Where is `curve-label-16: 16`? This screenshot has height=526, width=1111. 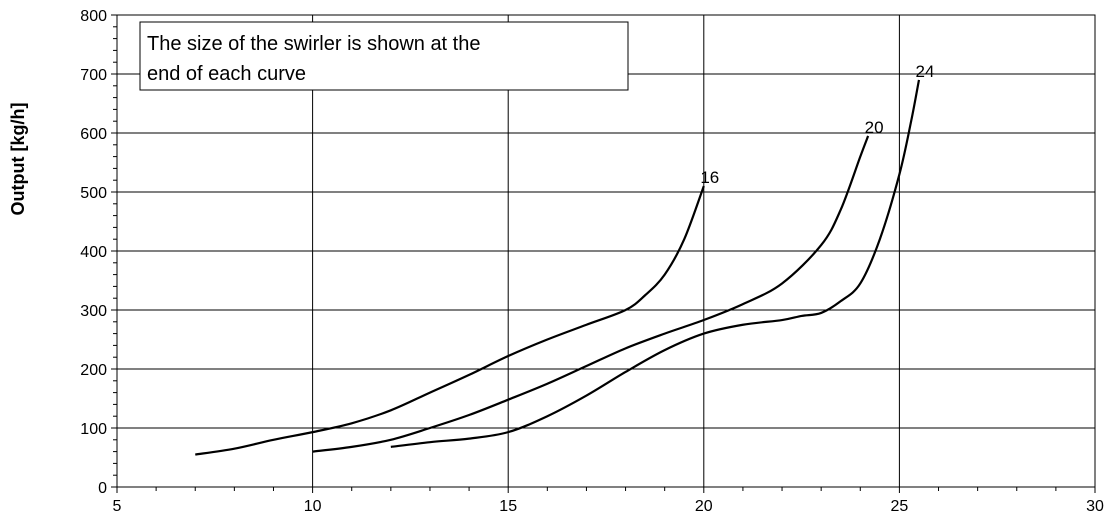 curve-label-16: 16 is located at coordinates (709, 177).